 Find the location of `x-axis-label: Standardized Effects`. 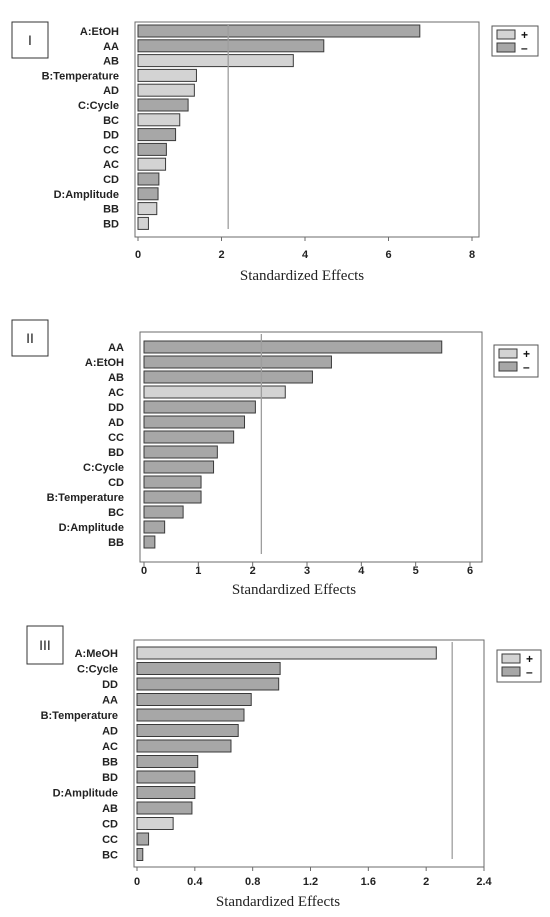

x-axis-label: Standardized Effects is located at coordinates (294, 590).